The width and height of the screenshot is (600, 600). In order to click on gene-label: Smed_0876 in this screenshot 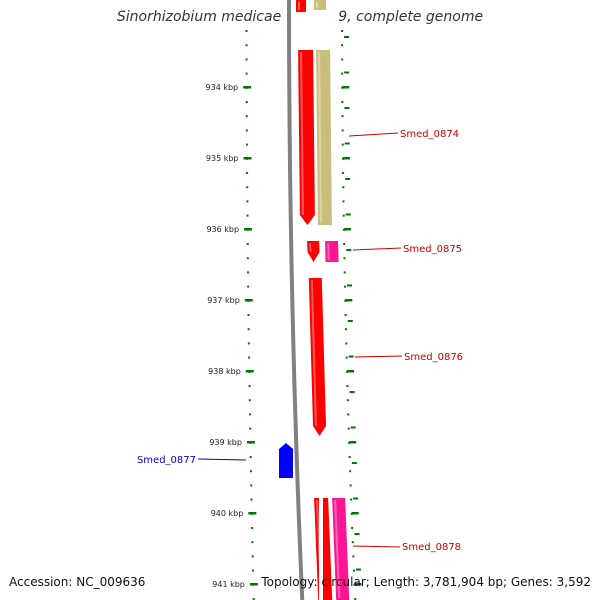, I will do `click(433, 357)`.